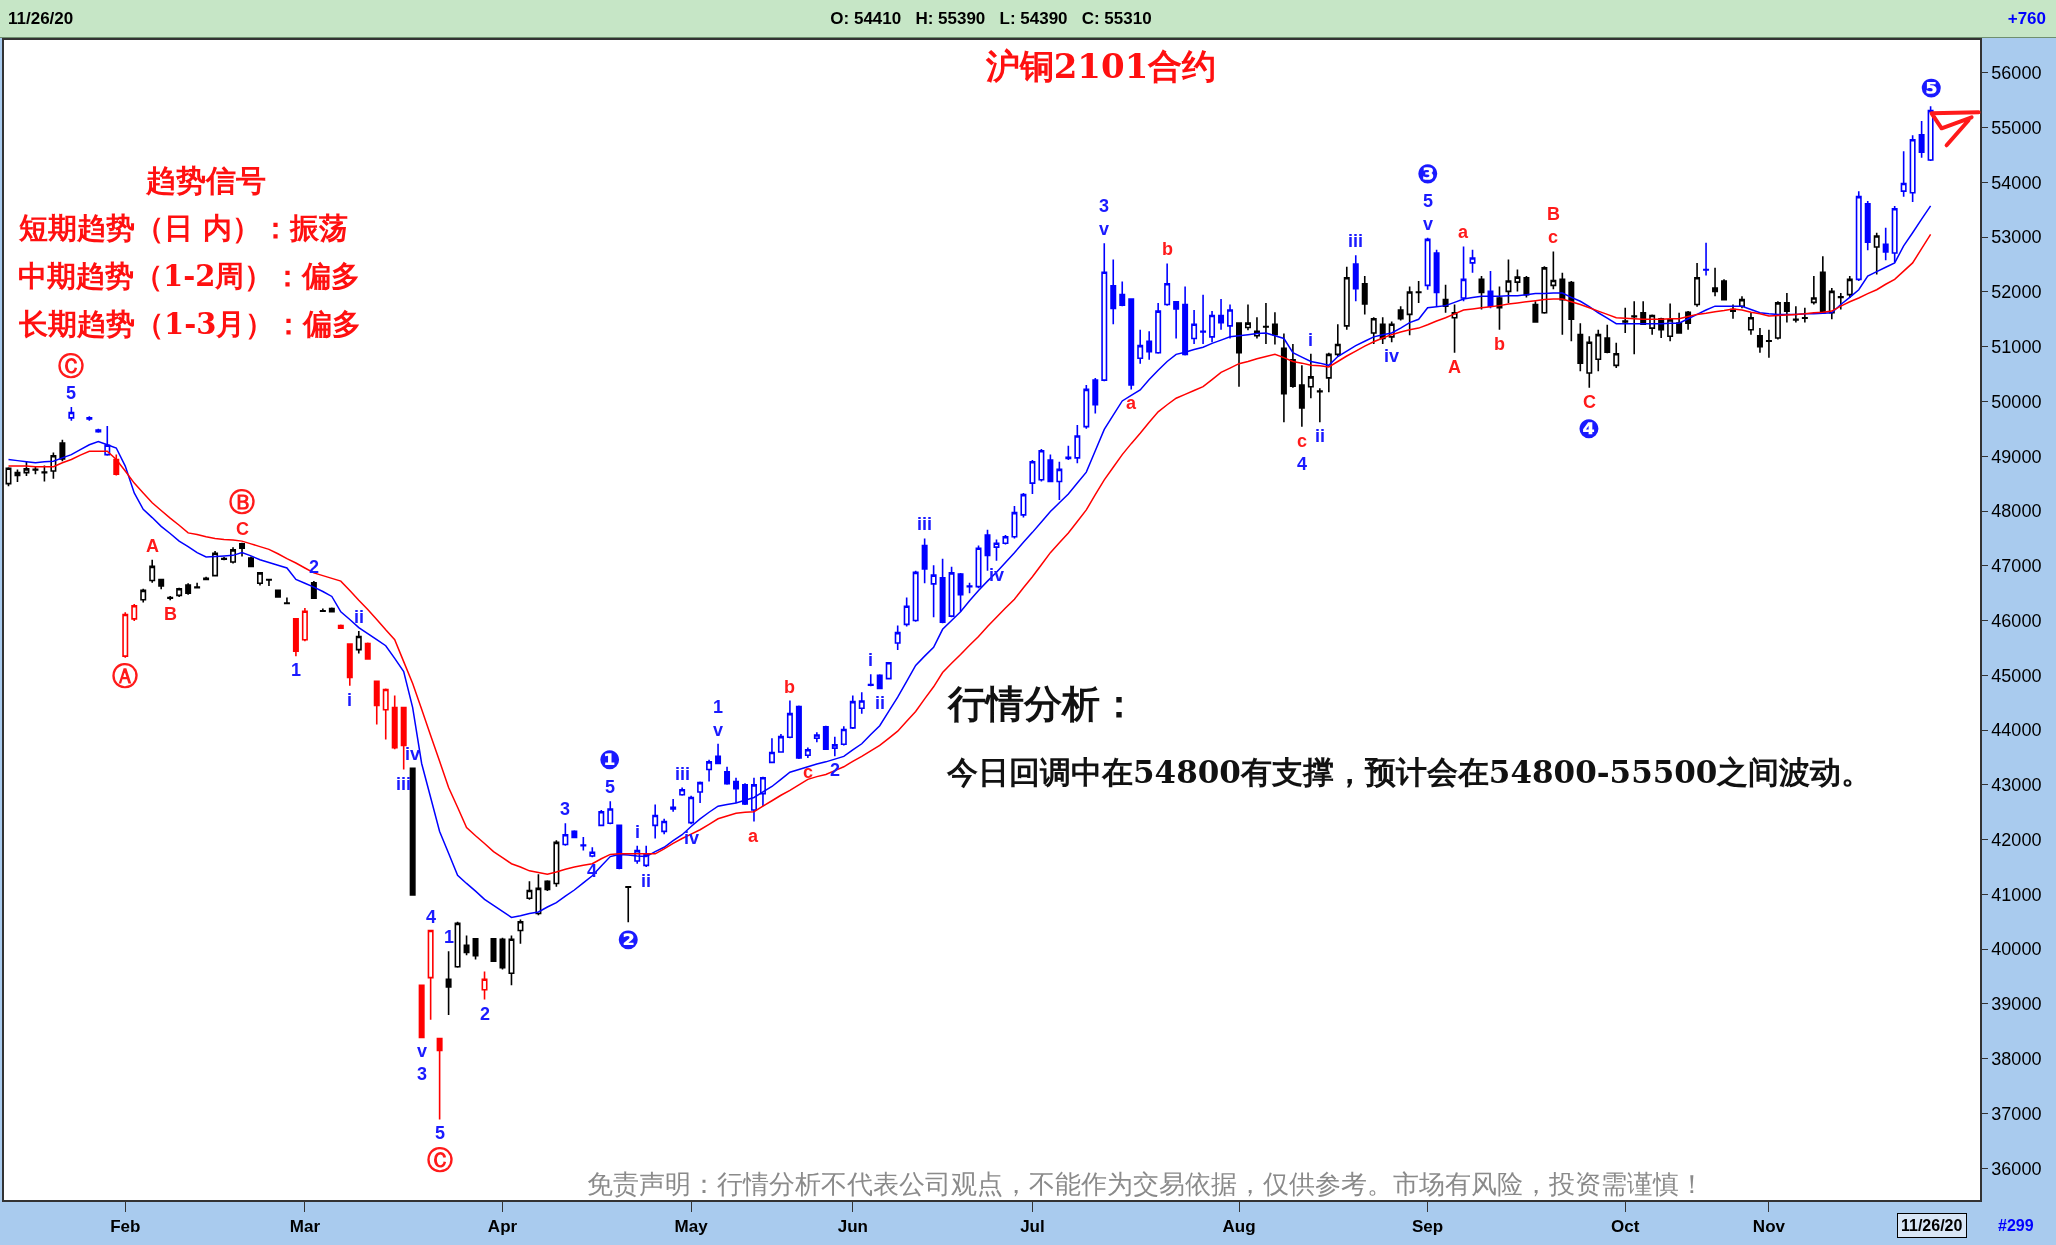  Describe the element at coordinates (789, 687) in the screenshot. I see `annotation: b` at that location.